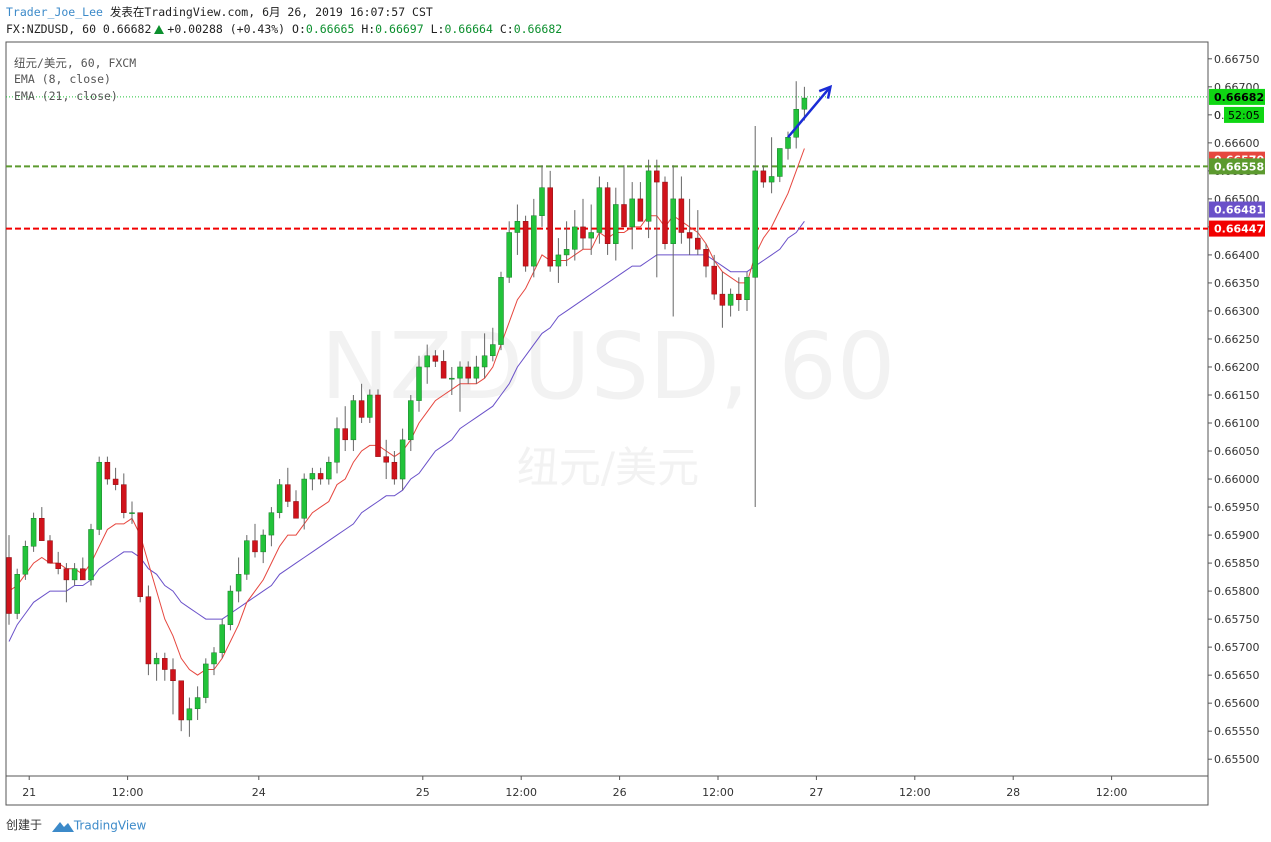 Image resolution: width=1271 pixels, height=842 pixels. I want to click on countdown-prefix: 0, so click(1217, 115).